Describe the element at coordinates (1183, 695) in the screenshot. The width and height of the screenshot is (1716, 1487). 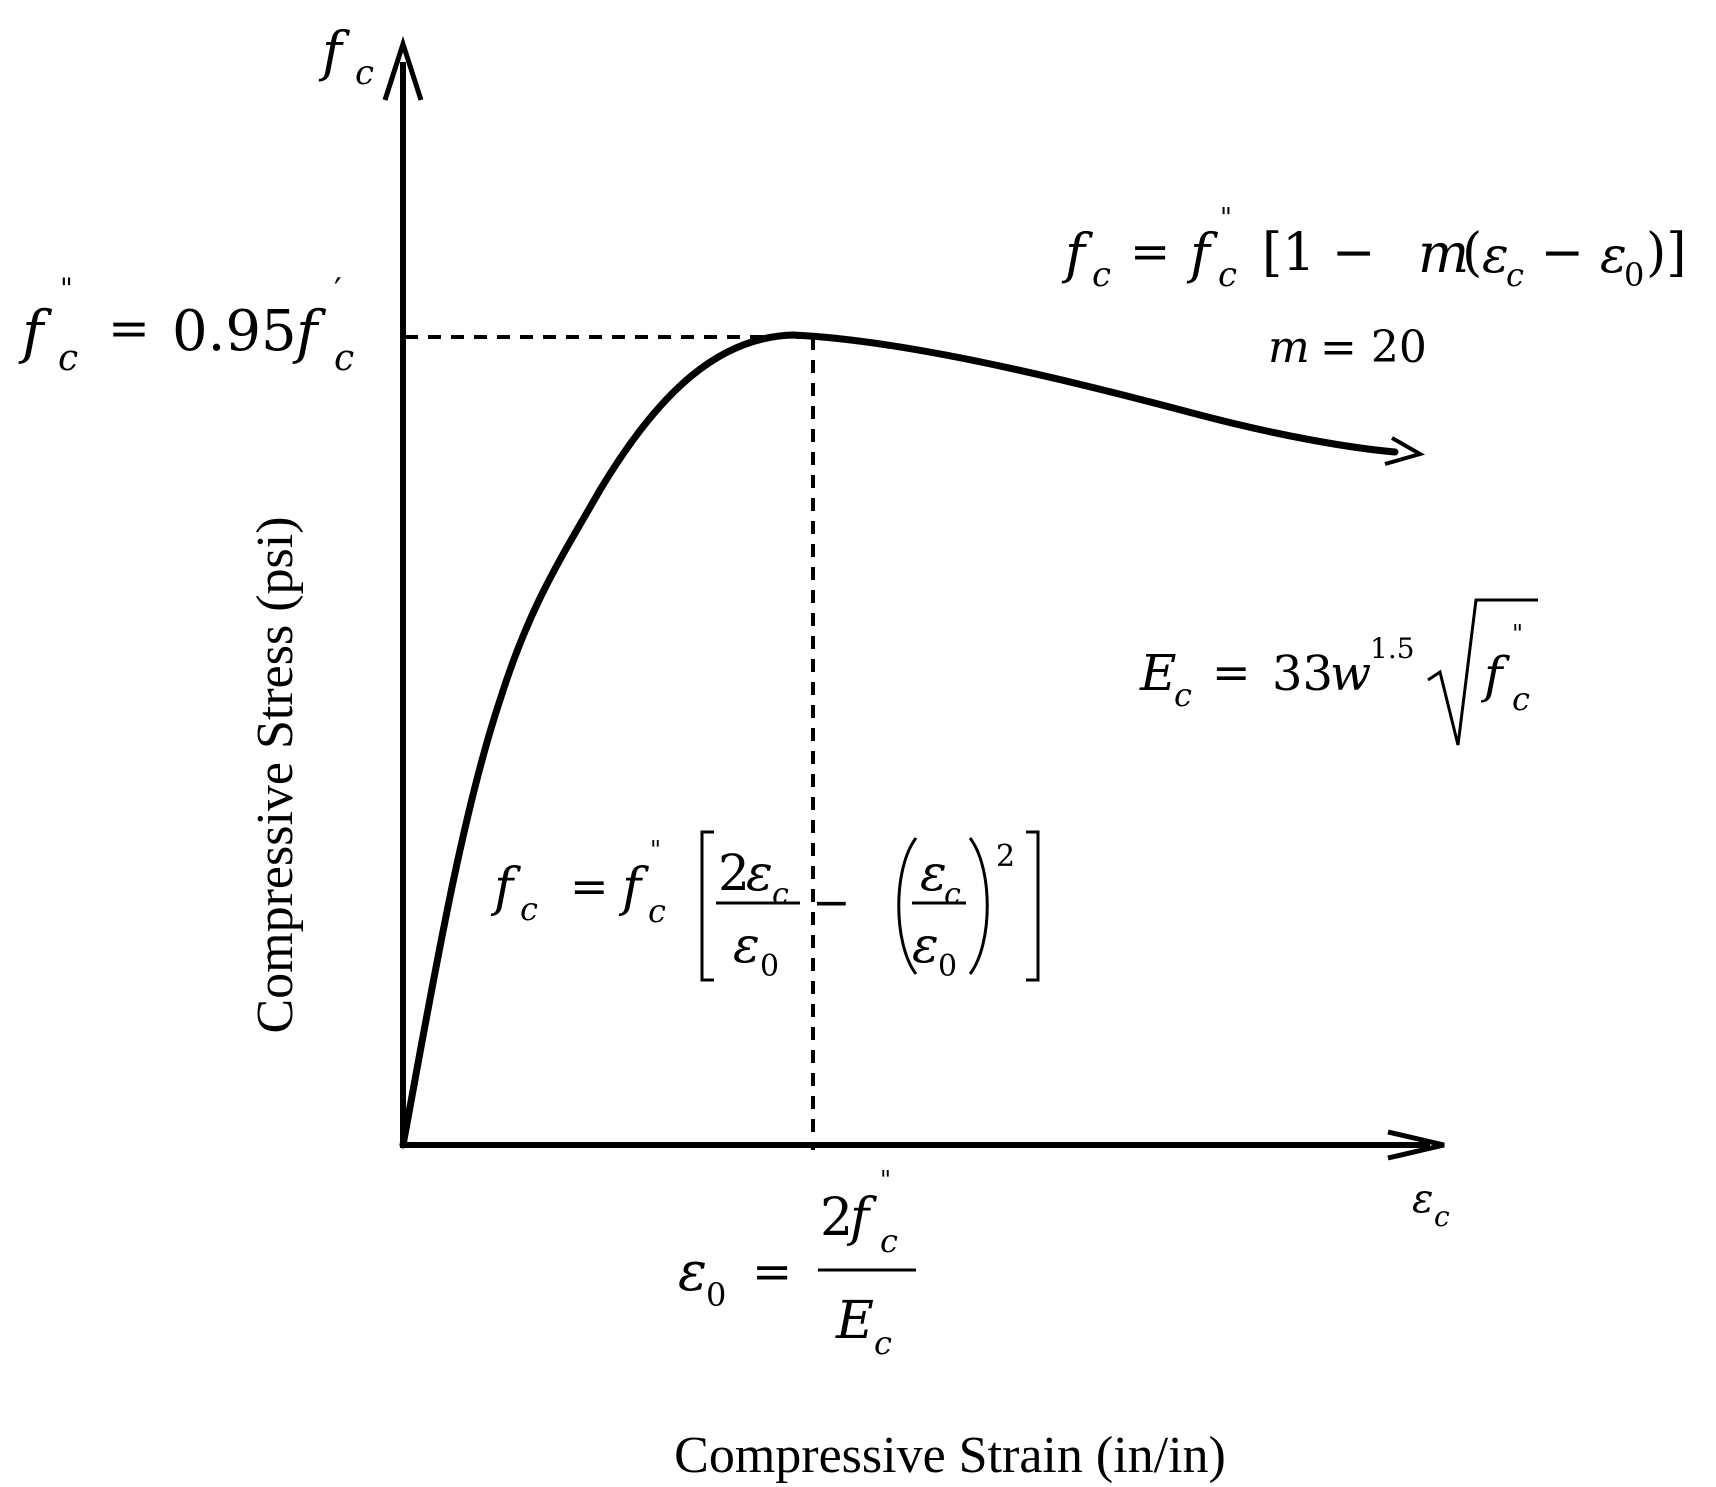
I see `mod-E-sub: c` at that location.